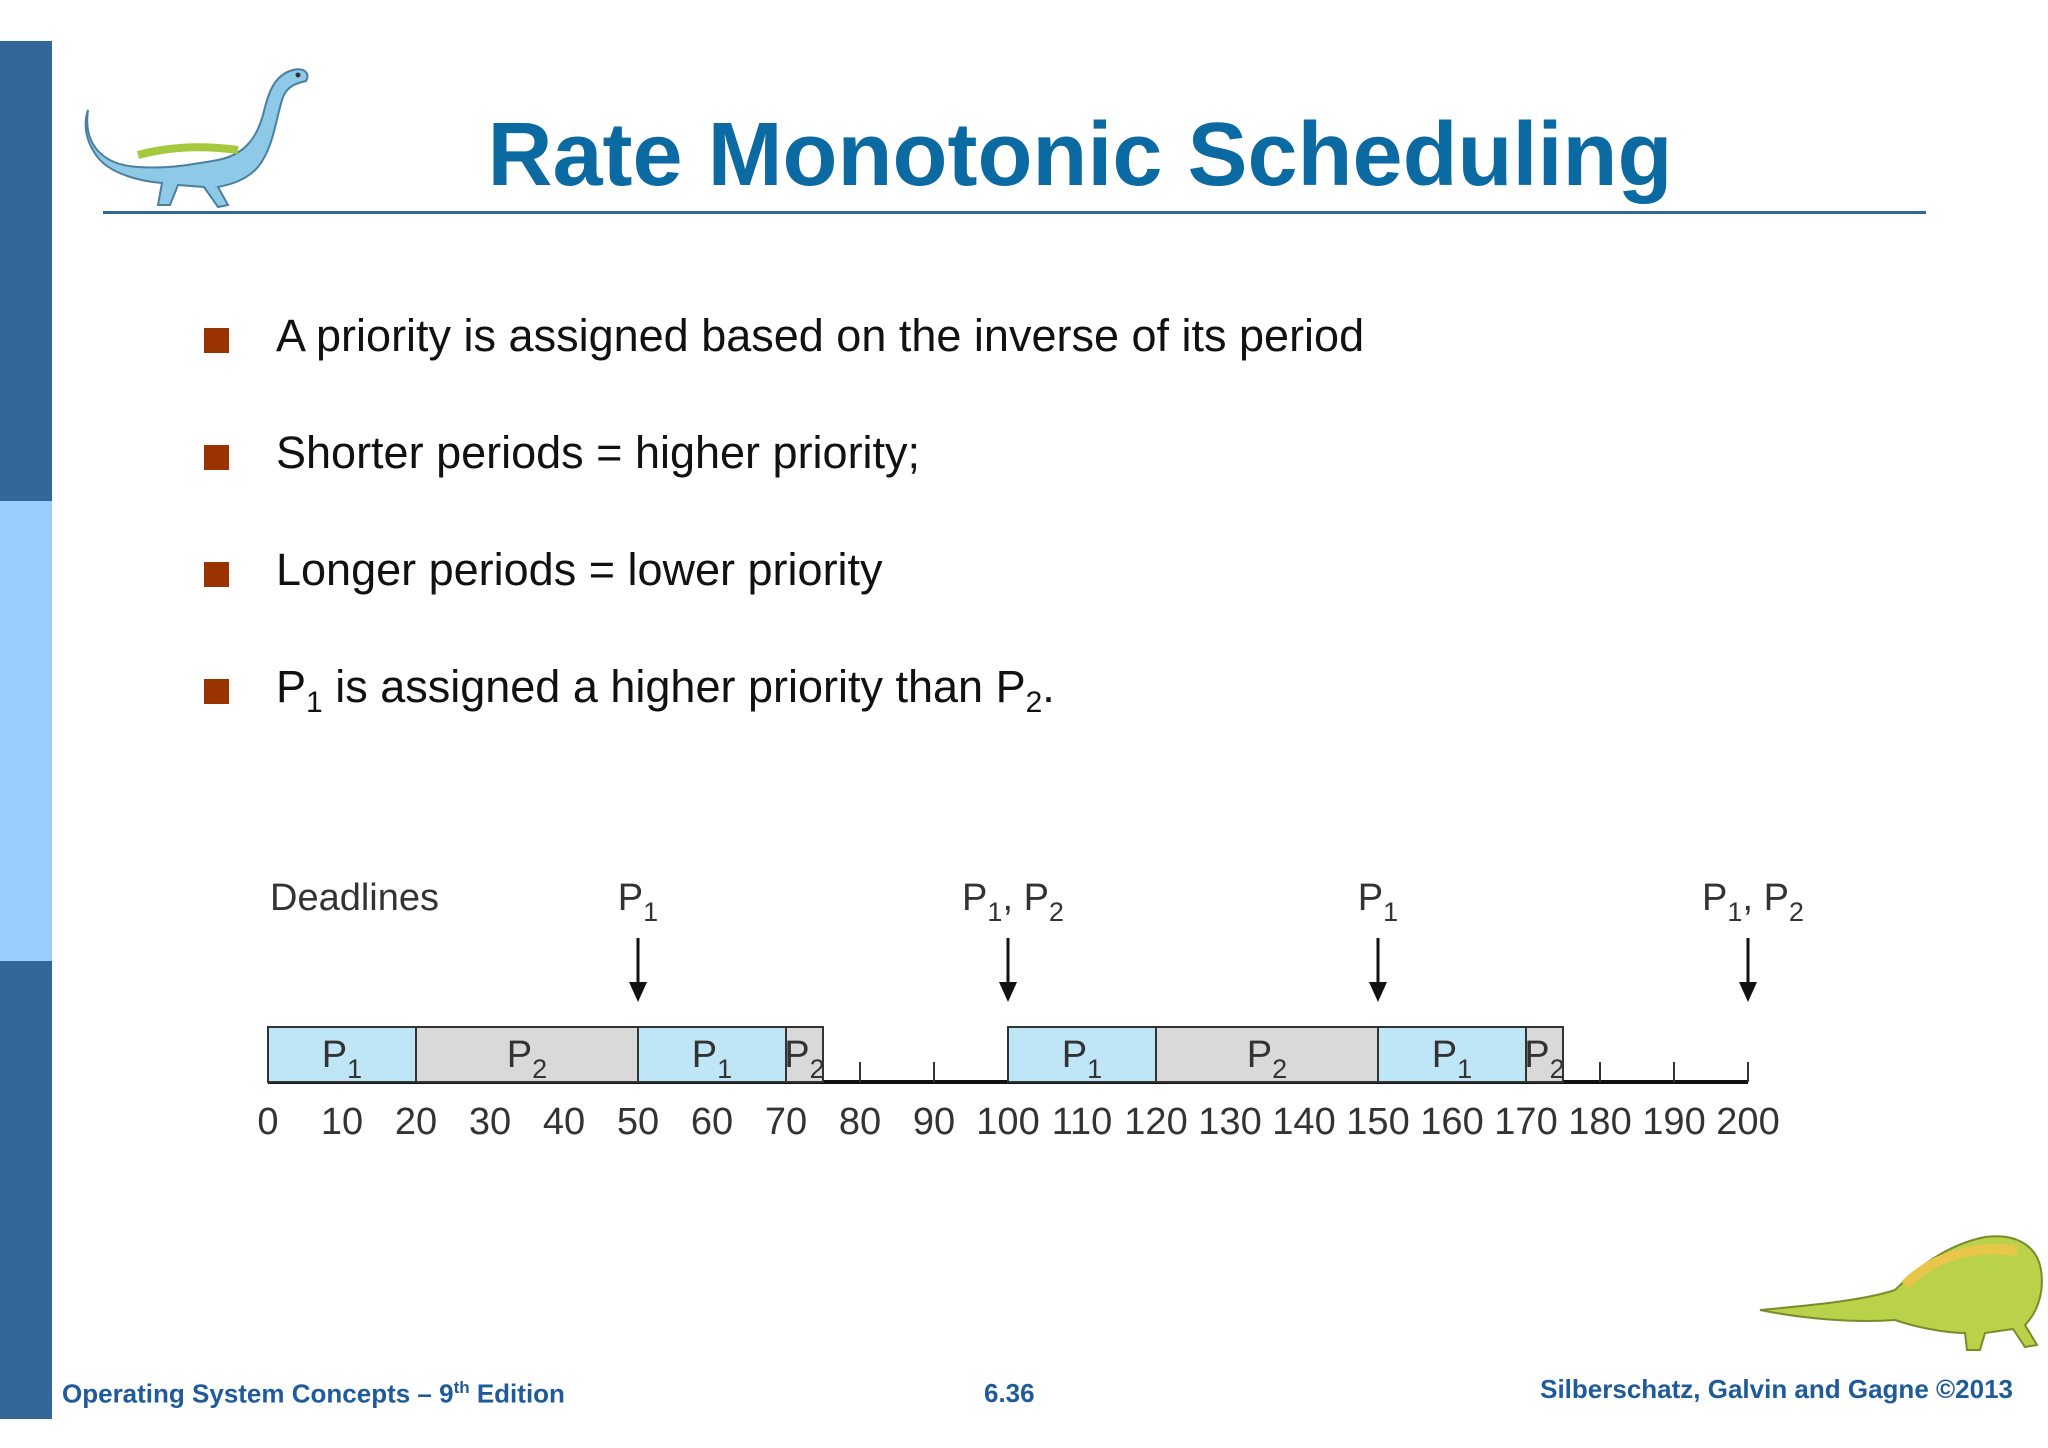 This screenshot has height=1448, width=2048. Describe the element at coordinates (342, 1122) in the screenshot. I see `axis-tick-label: 10` at that location.